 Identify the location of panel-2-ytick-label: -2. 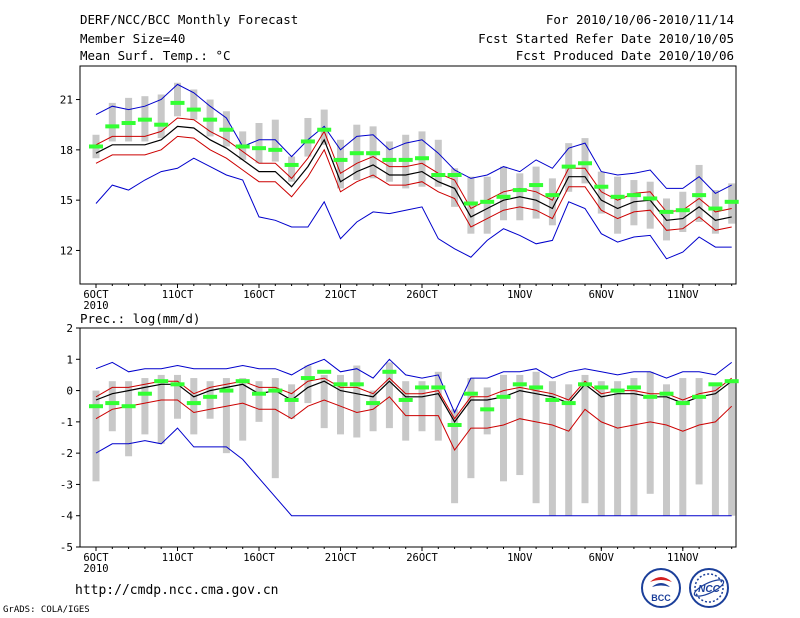
(66, 453).